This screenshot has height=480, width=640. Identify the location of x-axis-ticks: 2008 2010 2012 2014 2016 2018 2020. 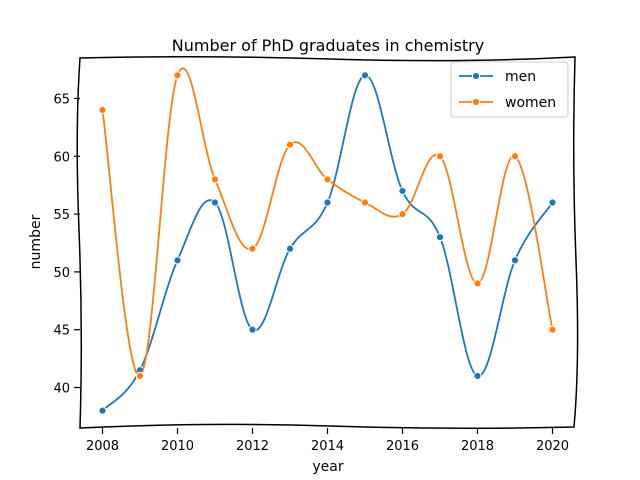
(327, 441).